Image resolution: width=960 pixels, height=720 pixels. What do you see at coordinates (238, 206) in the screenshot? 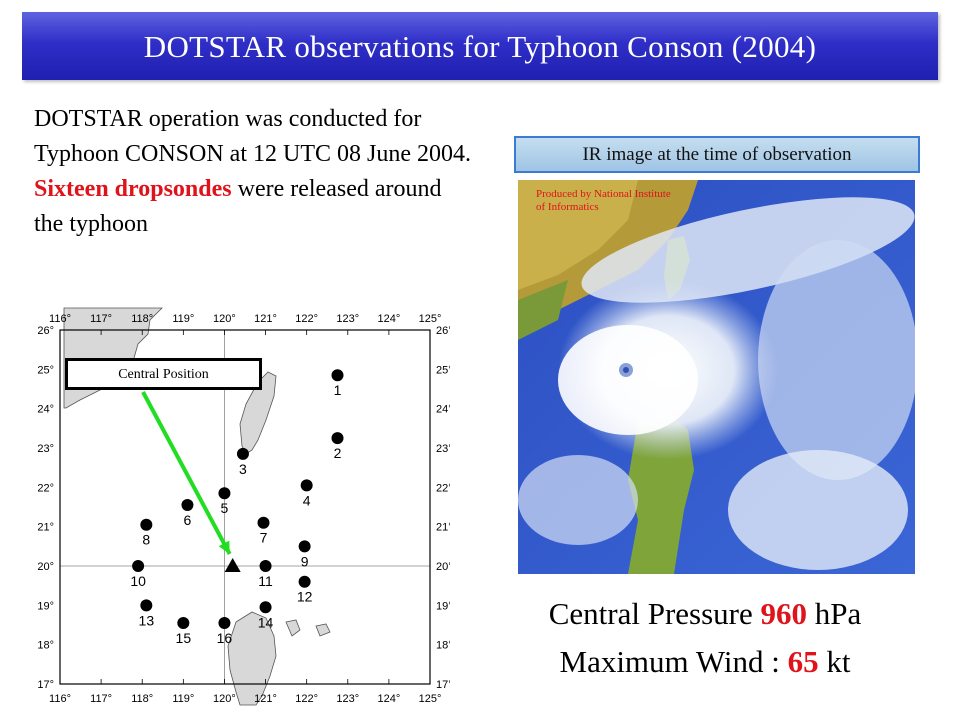
I see `description-text-2: were released around the typhoon` at bounding box center [238, 206].